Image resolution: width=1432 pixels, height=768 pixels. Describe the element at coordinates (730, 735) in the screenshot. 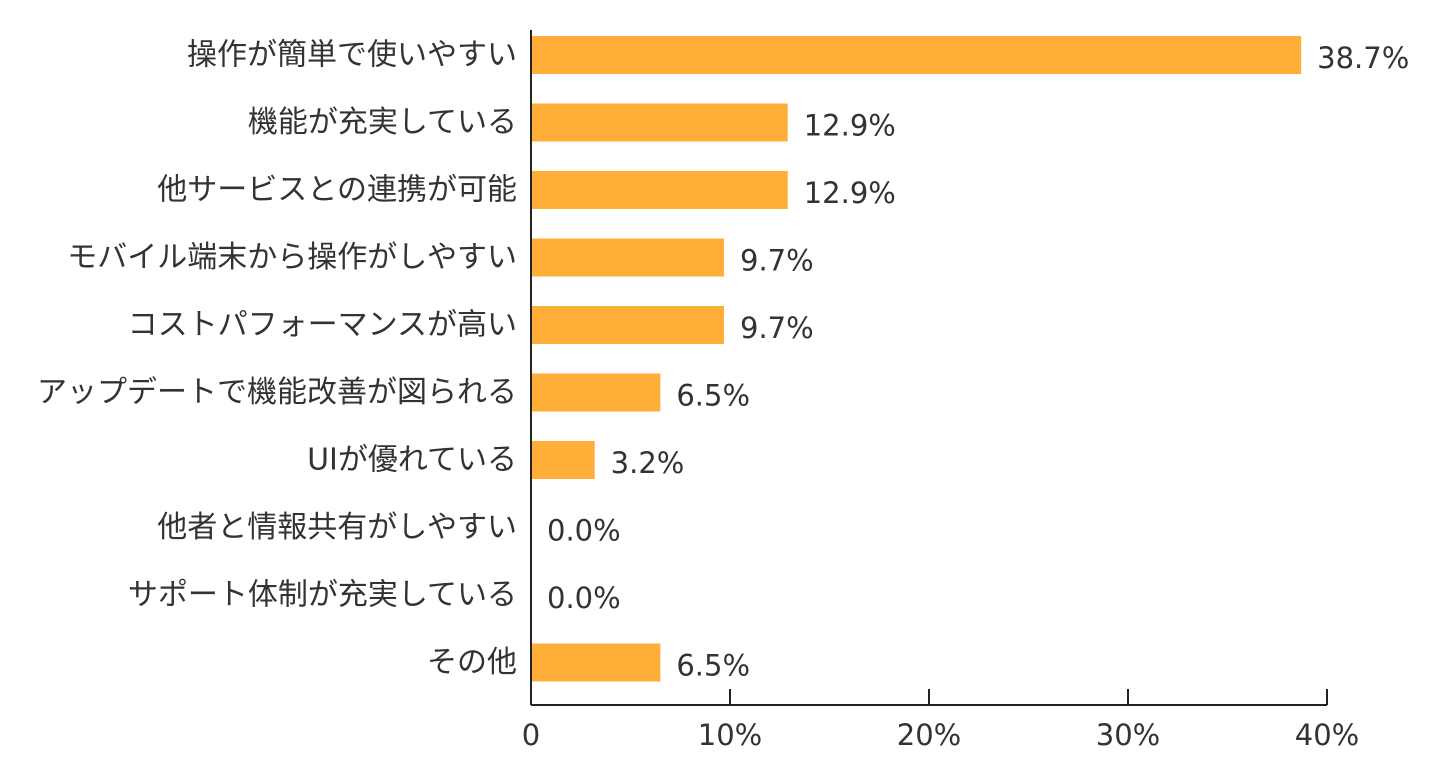

I see `x-tick-label: 10%` at that location.